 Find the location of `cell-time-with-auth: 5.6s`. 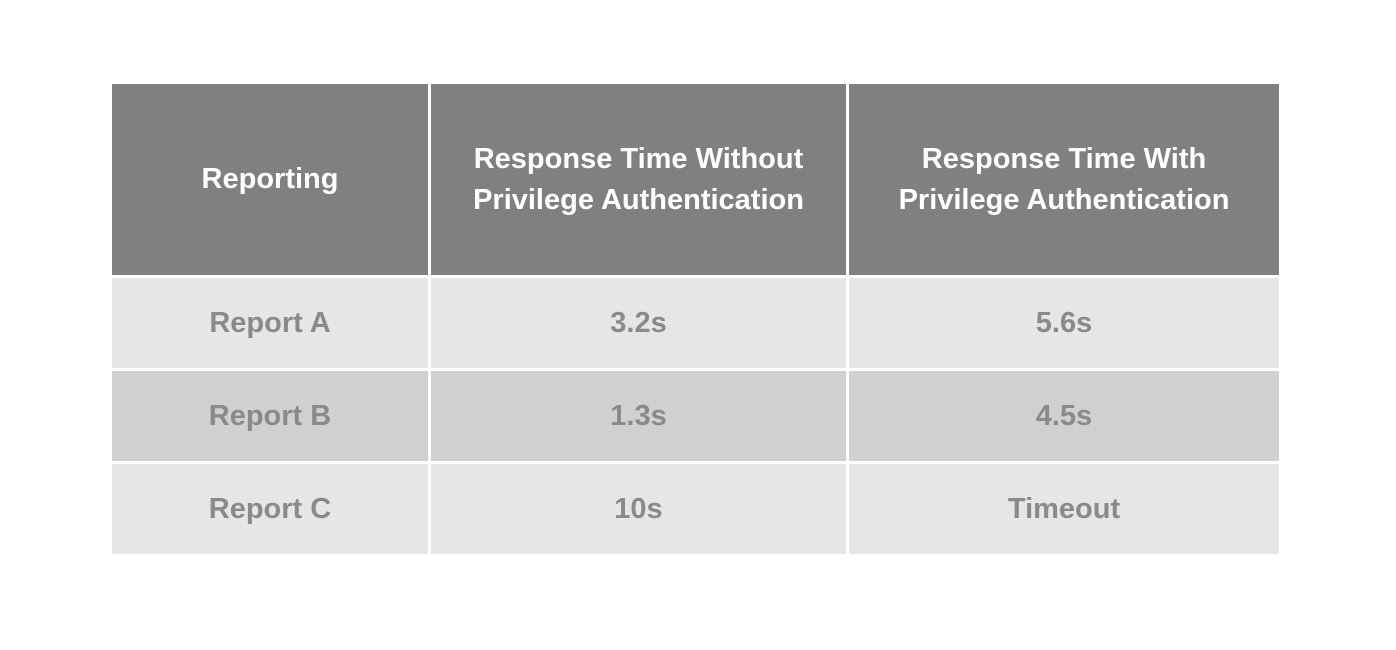

cell-time-with-auth: 5.6s is located at coordinates (1064, 323).